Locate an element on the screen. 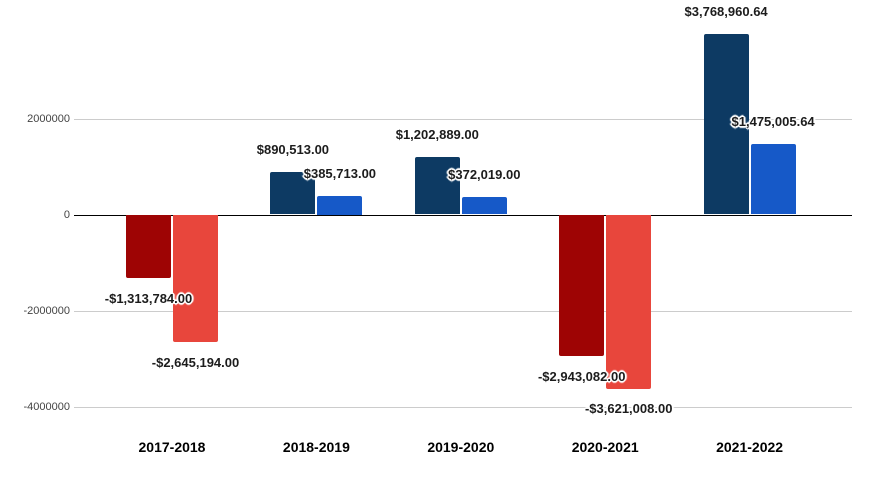  bar-series-1-2019-2020 is located at coordinates (437, 185).